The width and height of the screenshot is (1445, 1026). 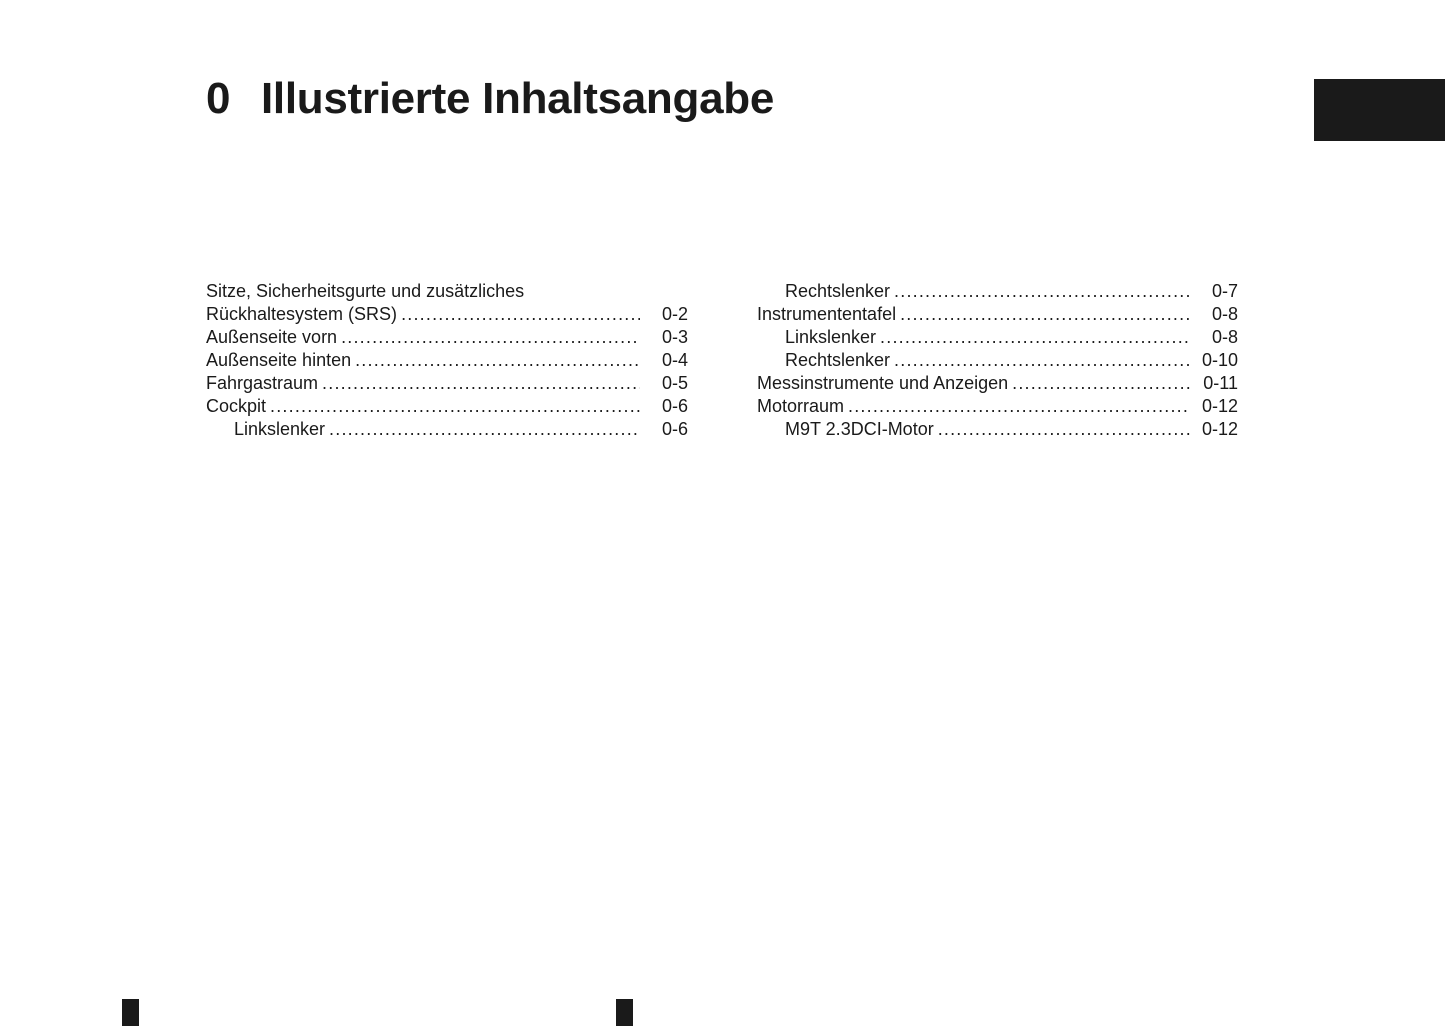 I want to click on toc-entry: Linkslenker 0-6, so click(x=447, y=429).